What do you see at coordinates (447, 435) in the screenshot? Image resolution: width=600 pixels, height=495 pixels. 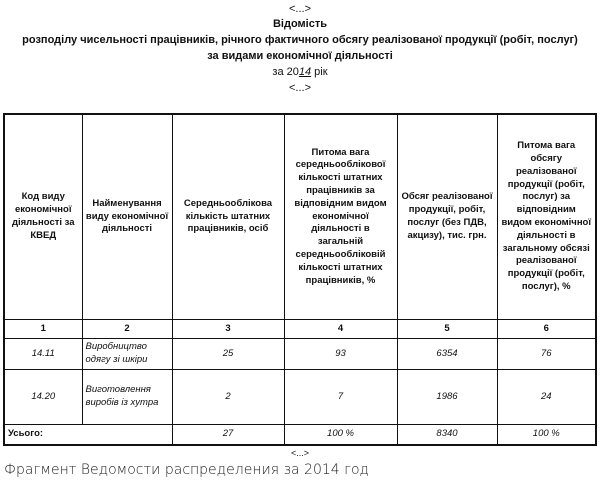 I see `total-volume: 8340` at bounding box center [447, 435].